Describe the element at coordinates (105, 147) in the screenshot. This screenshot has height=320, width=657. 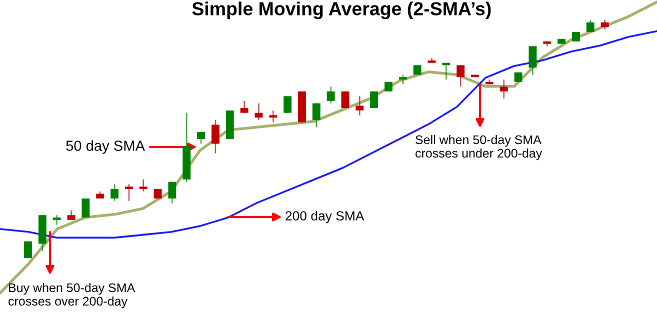
I see `annotation: 50 day SMA` at that location.